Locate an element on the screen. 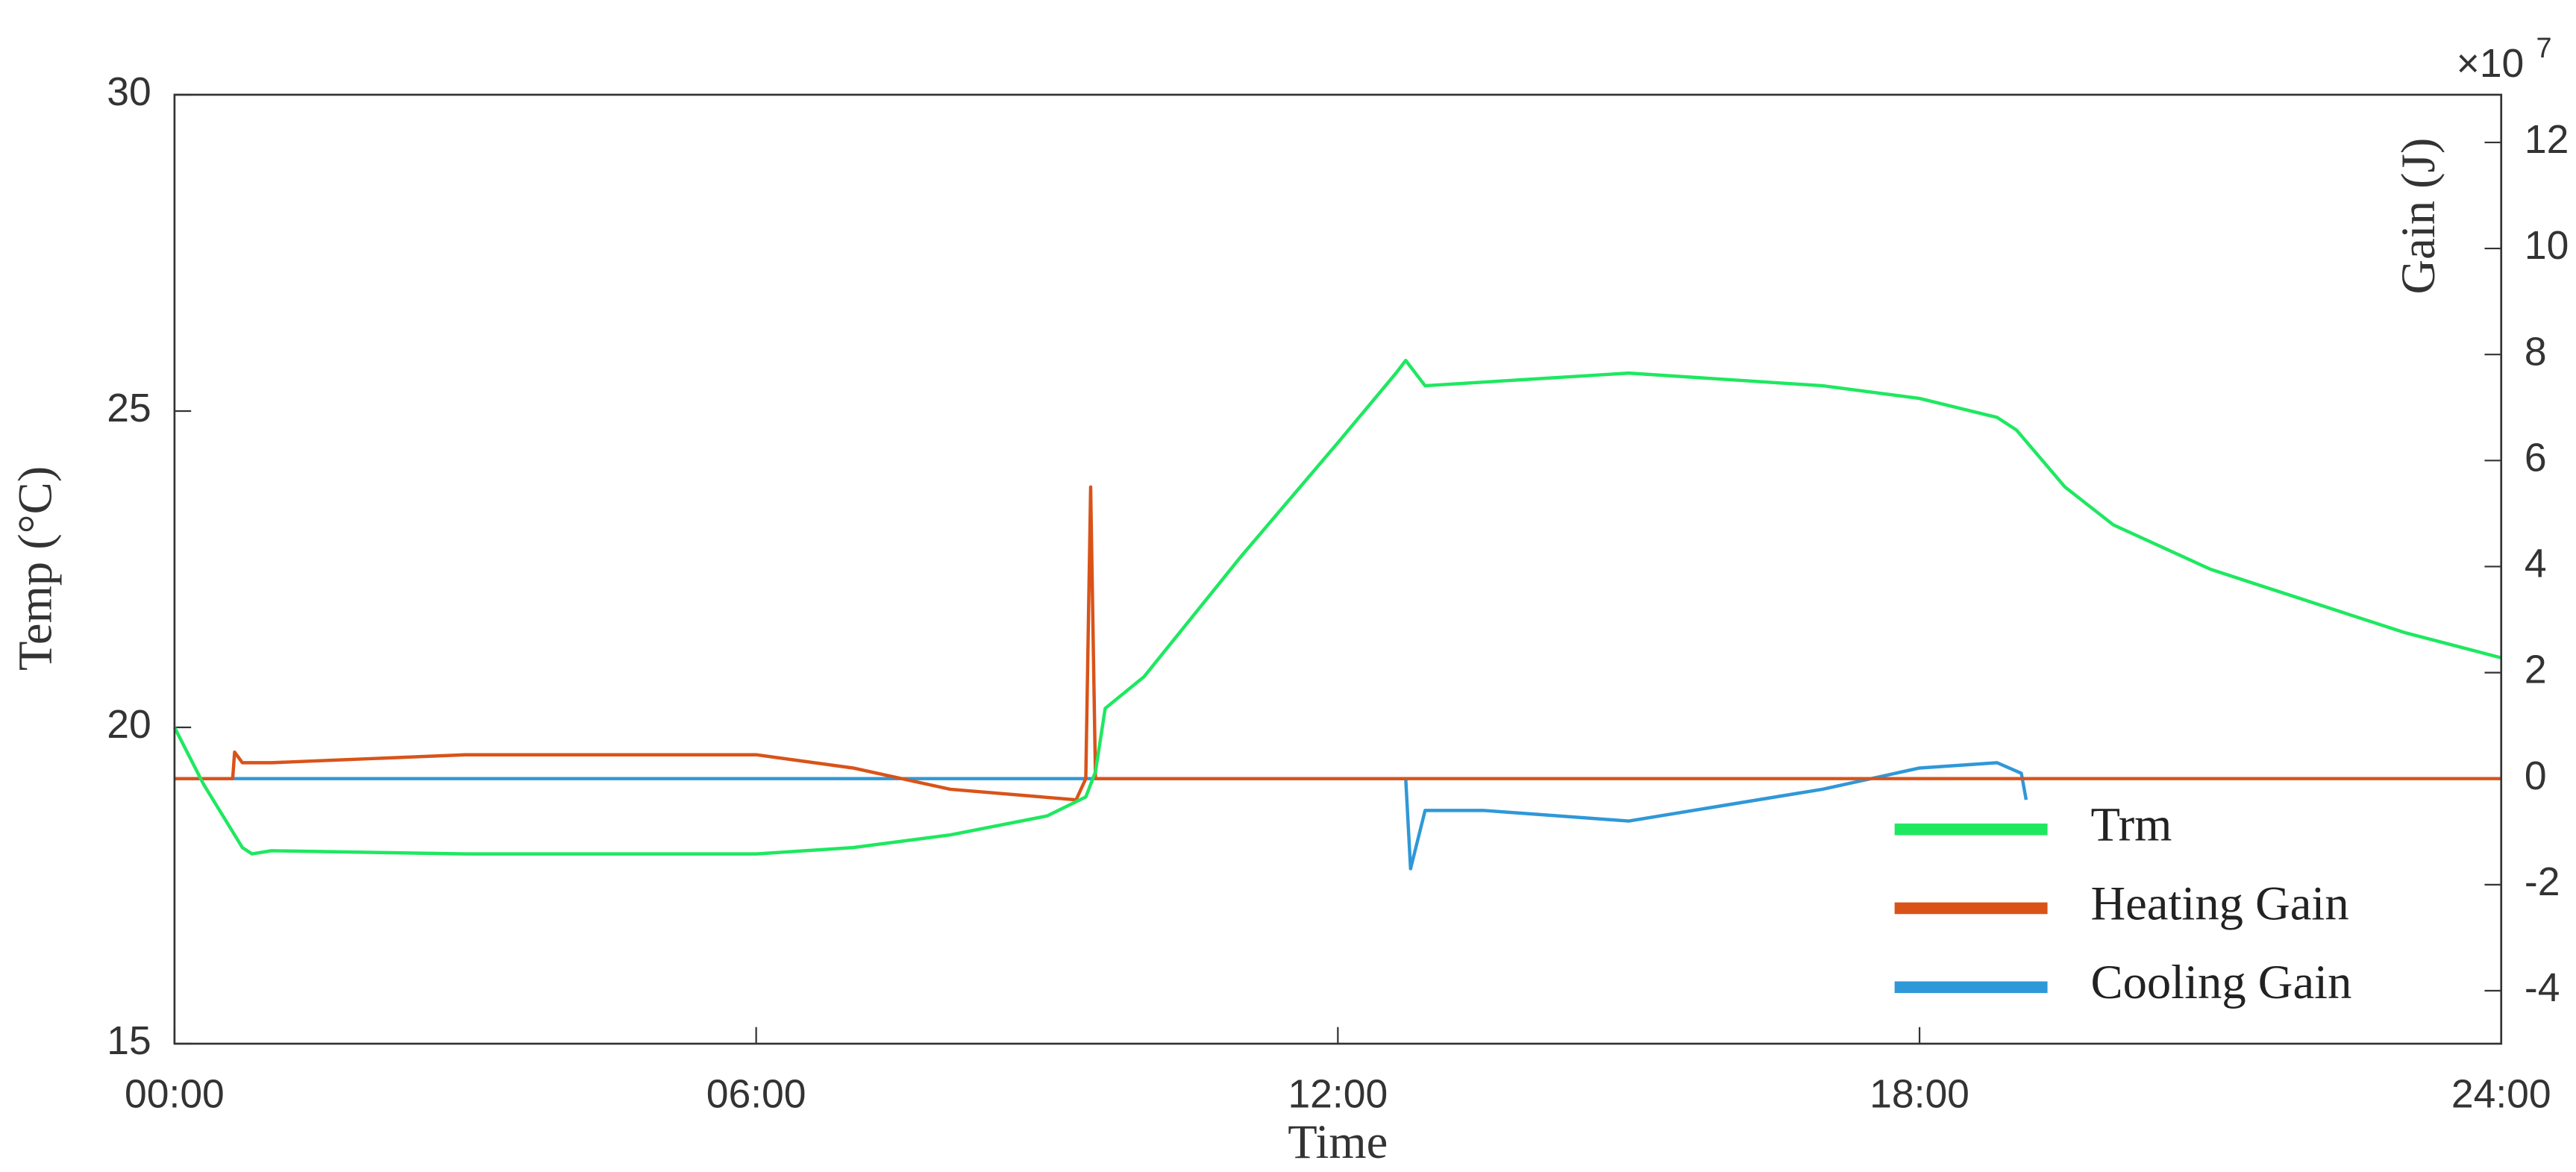 The height and width of the screenshot is (1172, 2576). x-axis-label: Time is located at coordinates (1338, 1141).